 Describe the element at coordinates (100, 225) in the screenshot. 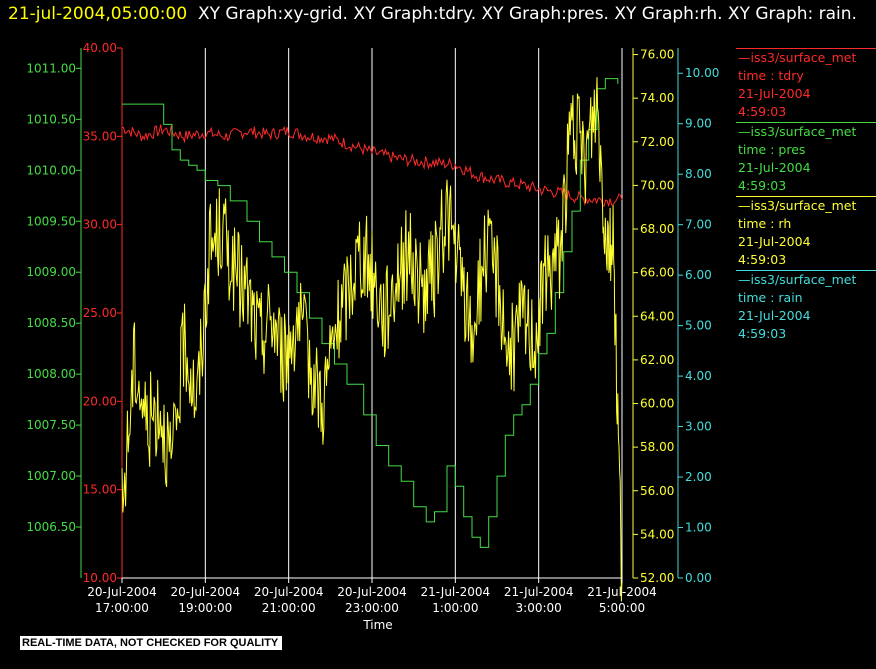

I see `y-tick-label-tdry: 30.00` at that location.